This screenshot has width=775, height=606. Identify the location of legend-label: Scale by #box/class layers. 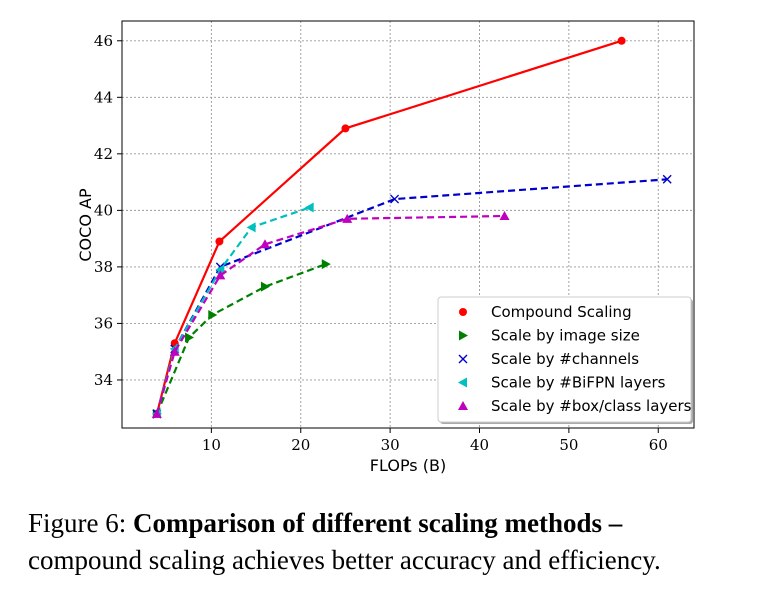
(591, 406).